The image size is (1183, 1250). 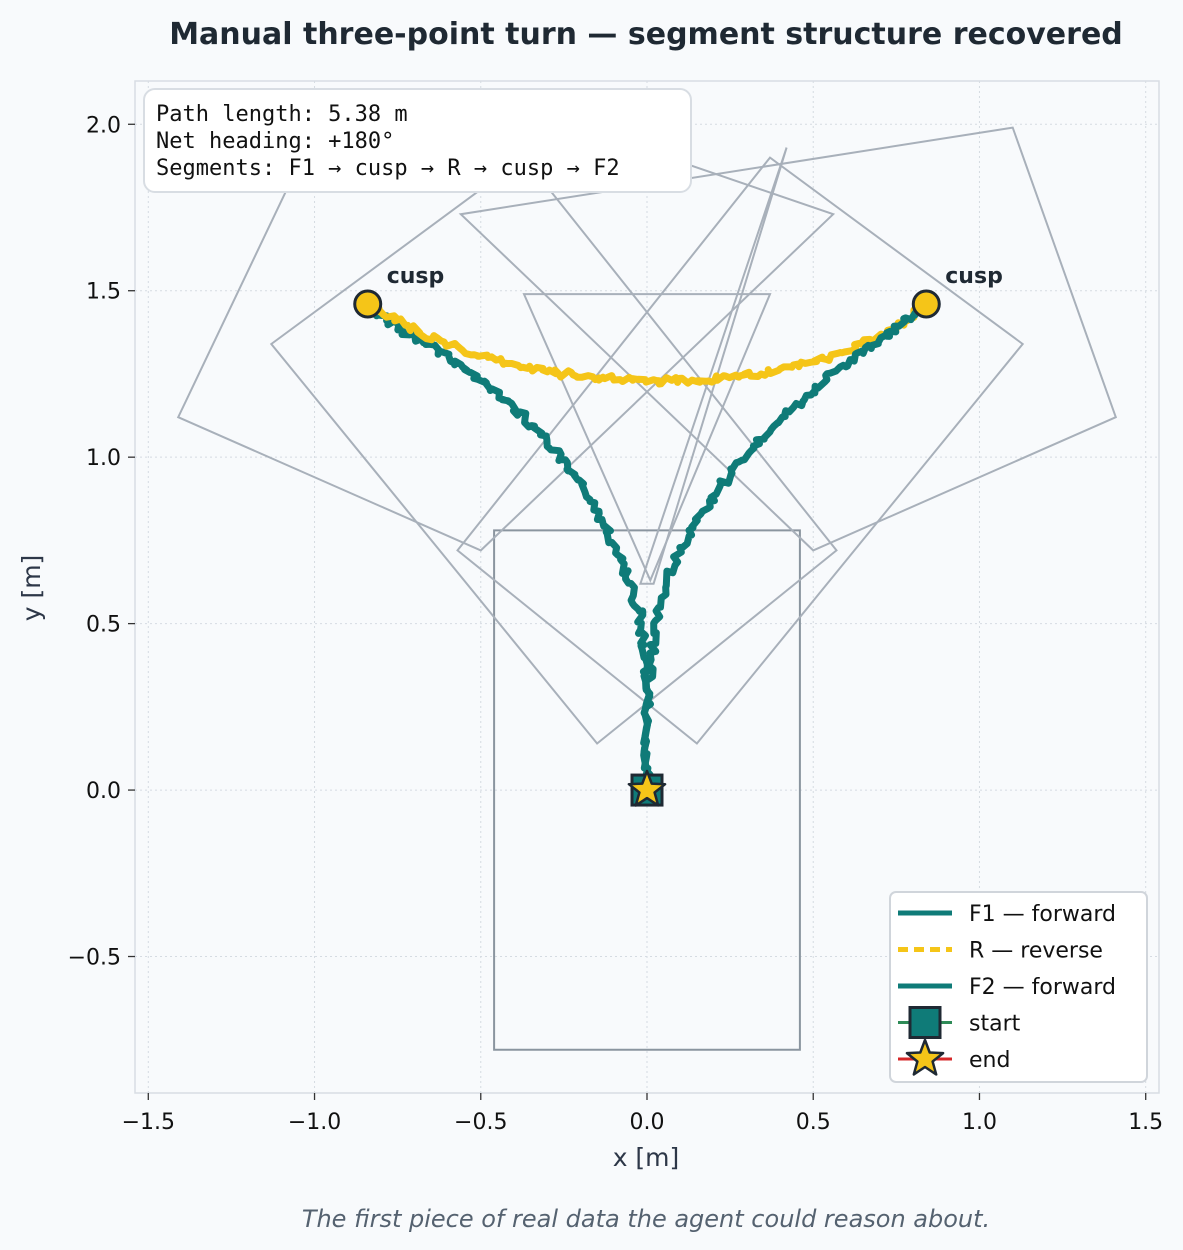 What do you see at coordinates (995, 1024) in the screenshot?
I see `legend-start-label: start` at bounding box center [995, 1024].